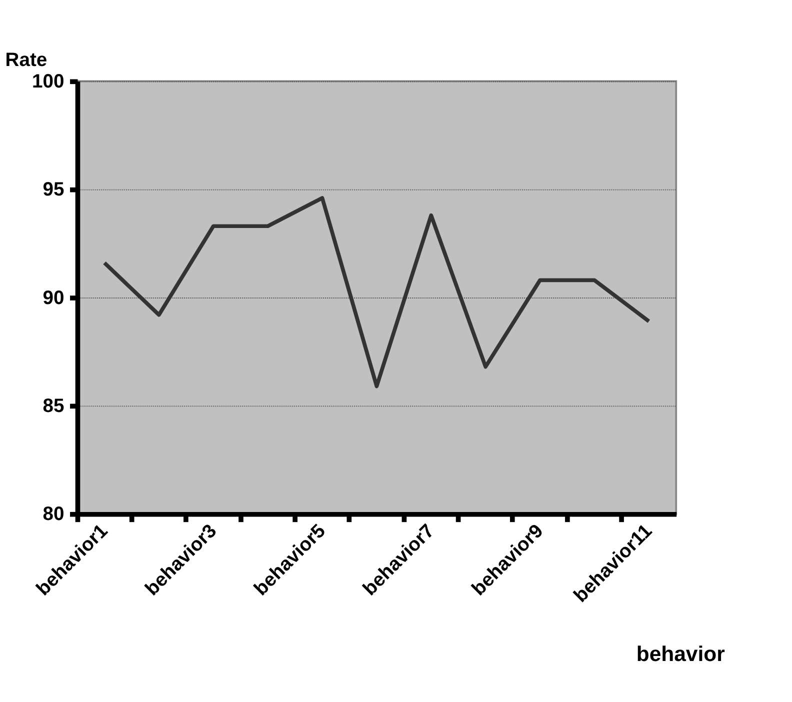  Describe the element at coordinates (53, 190) in the screenshot. I see `y-tick-label: 95` at that location.